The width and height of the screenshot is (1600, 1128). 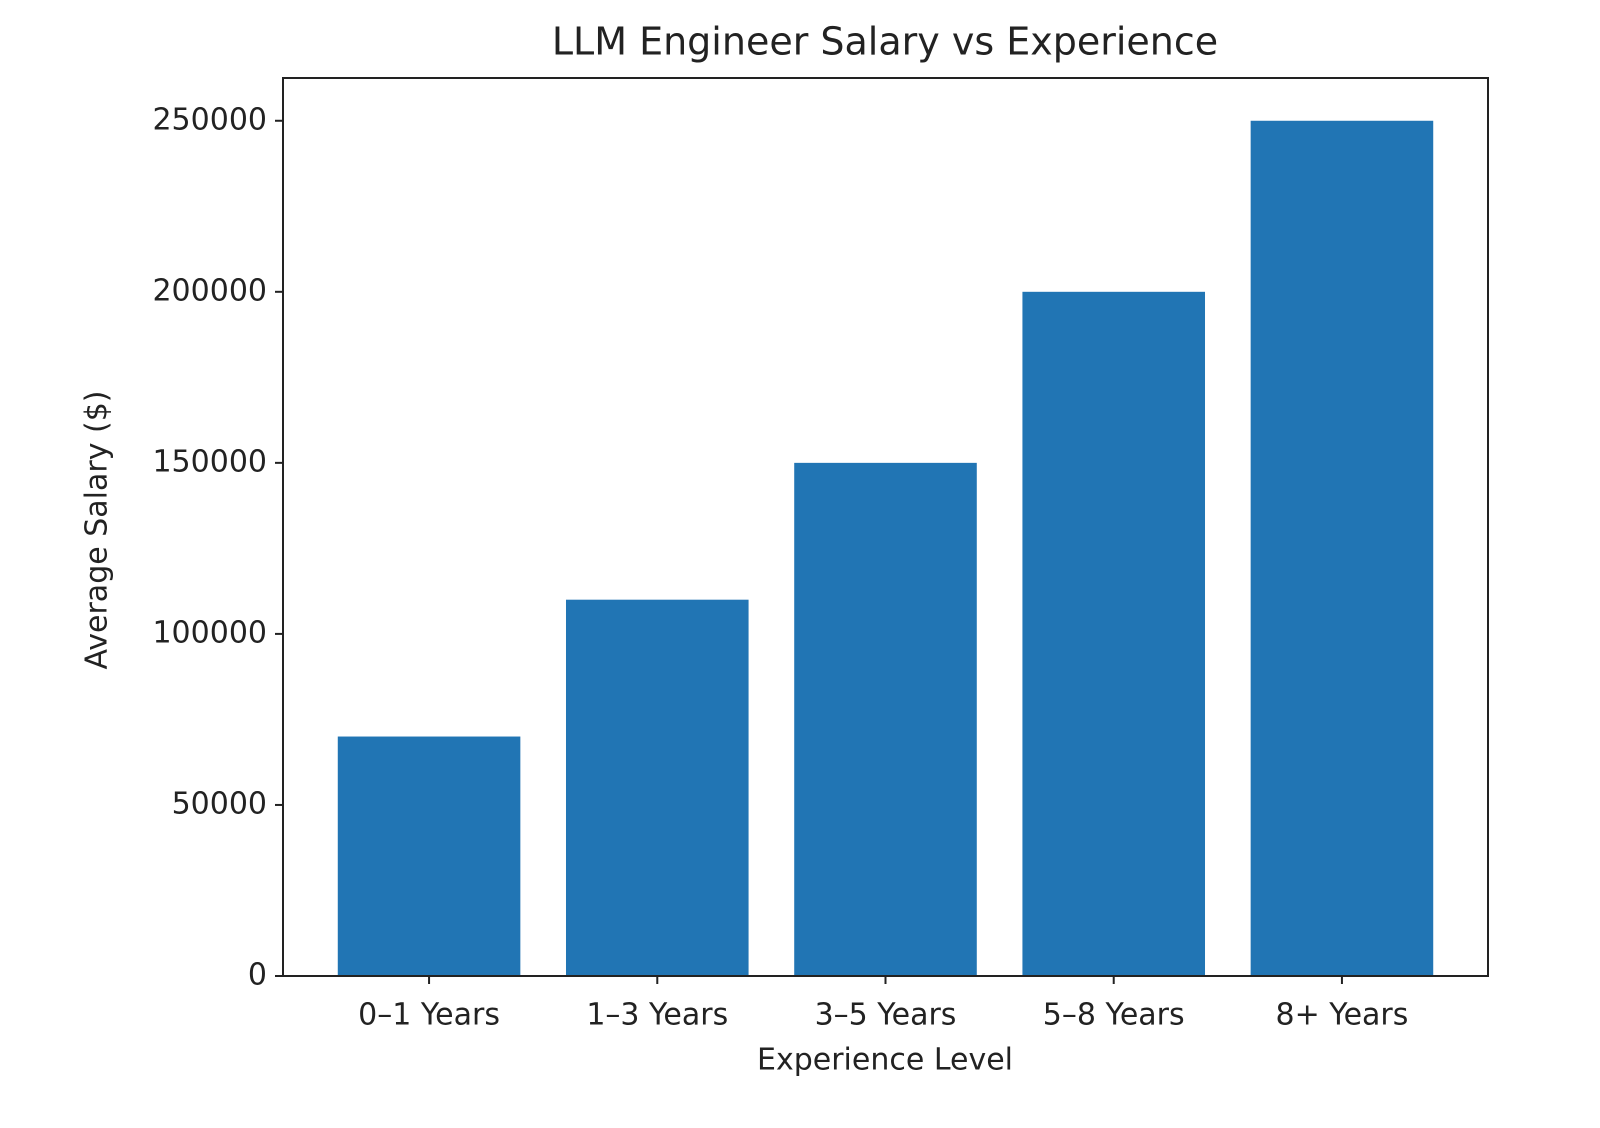 I want to click on x-tick-label: 1–3 Years, so click(x=657, y=1015).